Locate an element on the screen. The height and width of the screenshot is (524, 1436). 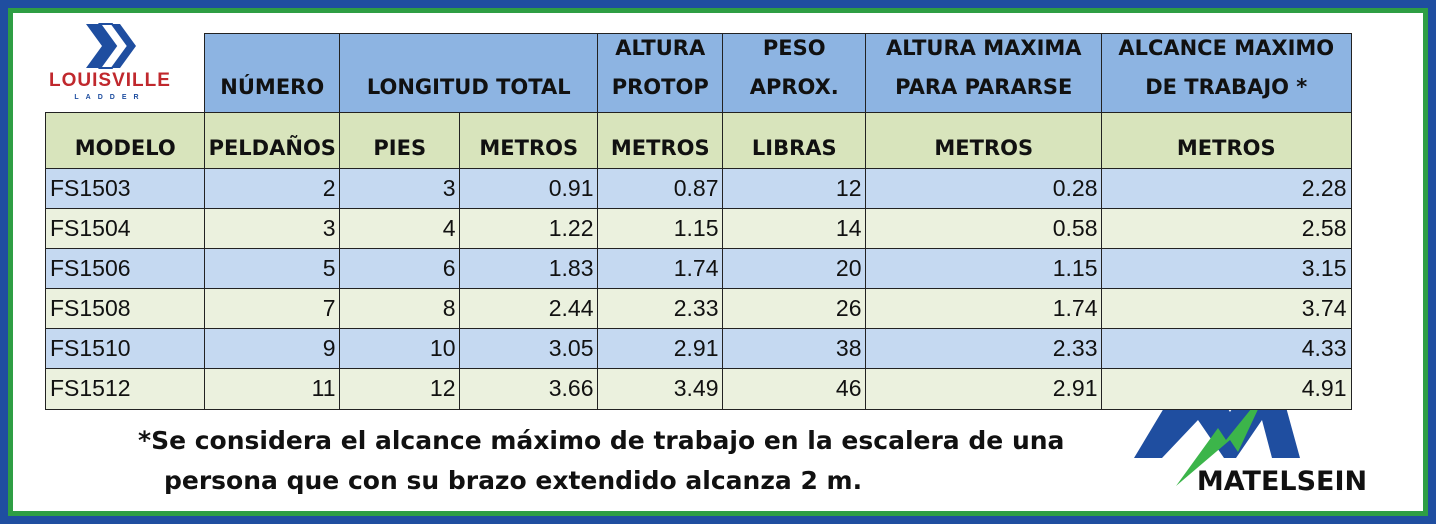
cell-value: 3.05 is located at coordinates (571, 348).